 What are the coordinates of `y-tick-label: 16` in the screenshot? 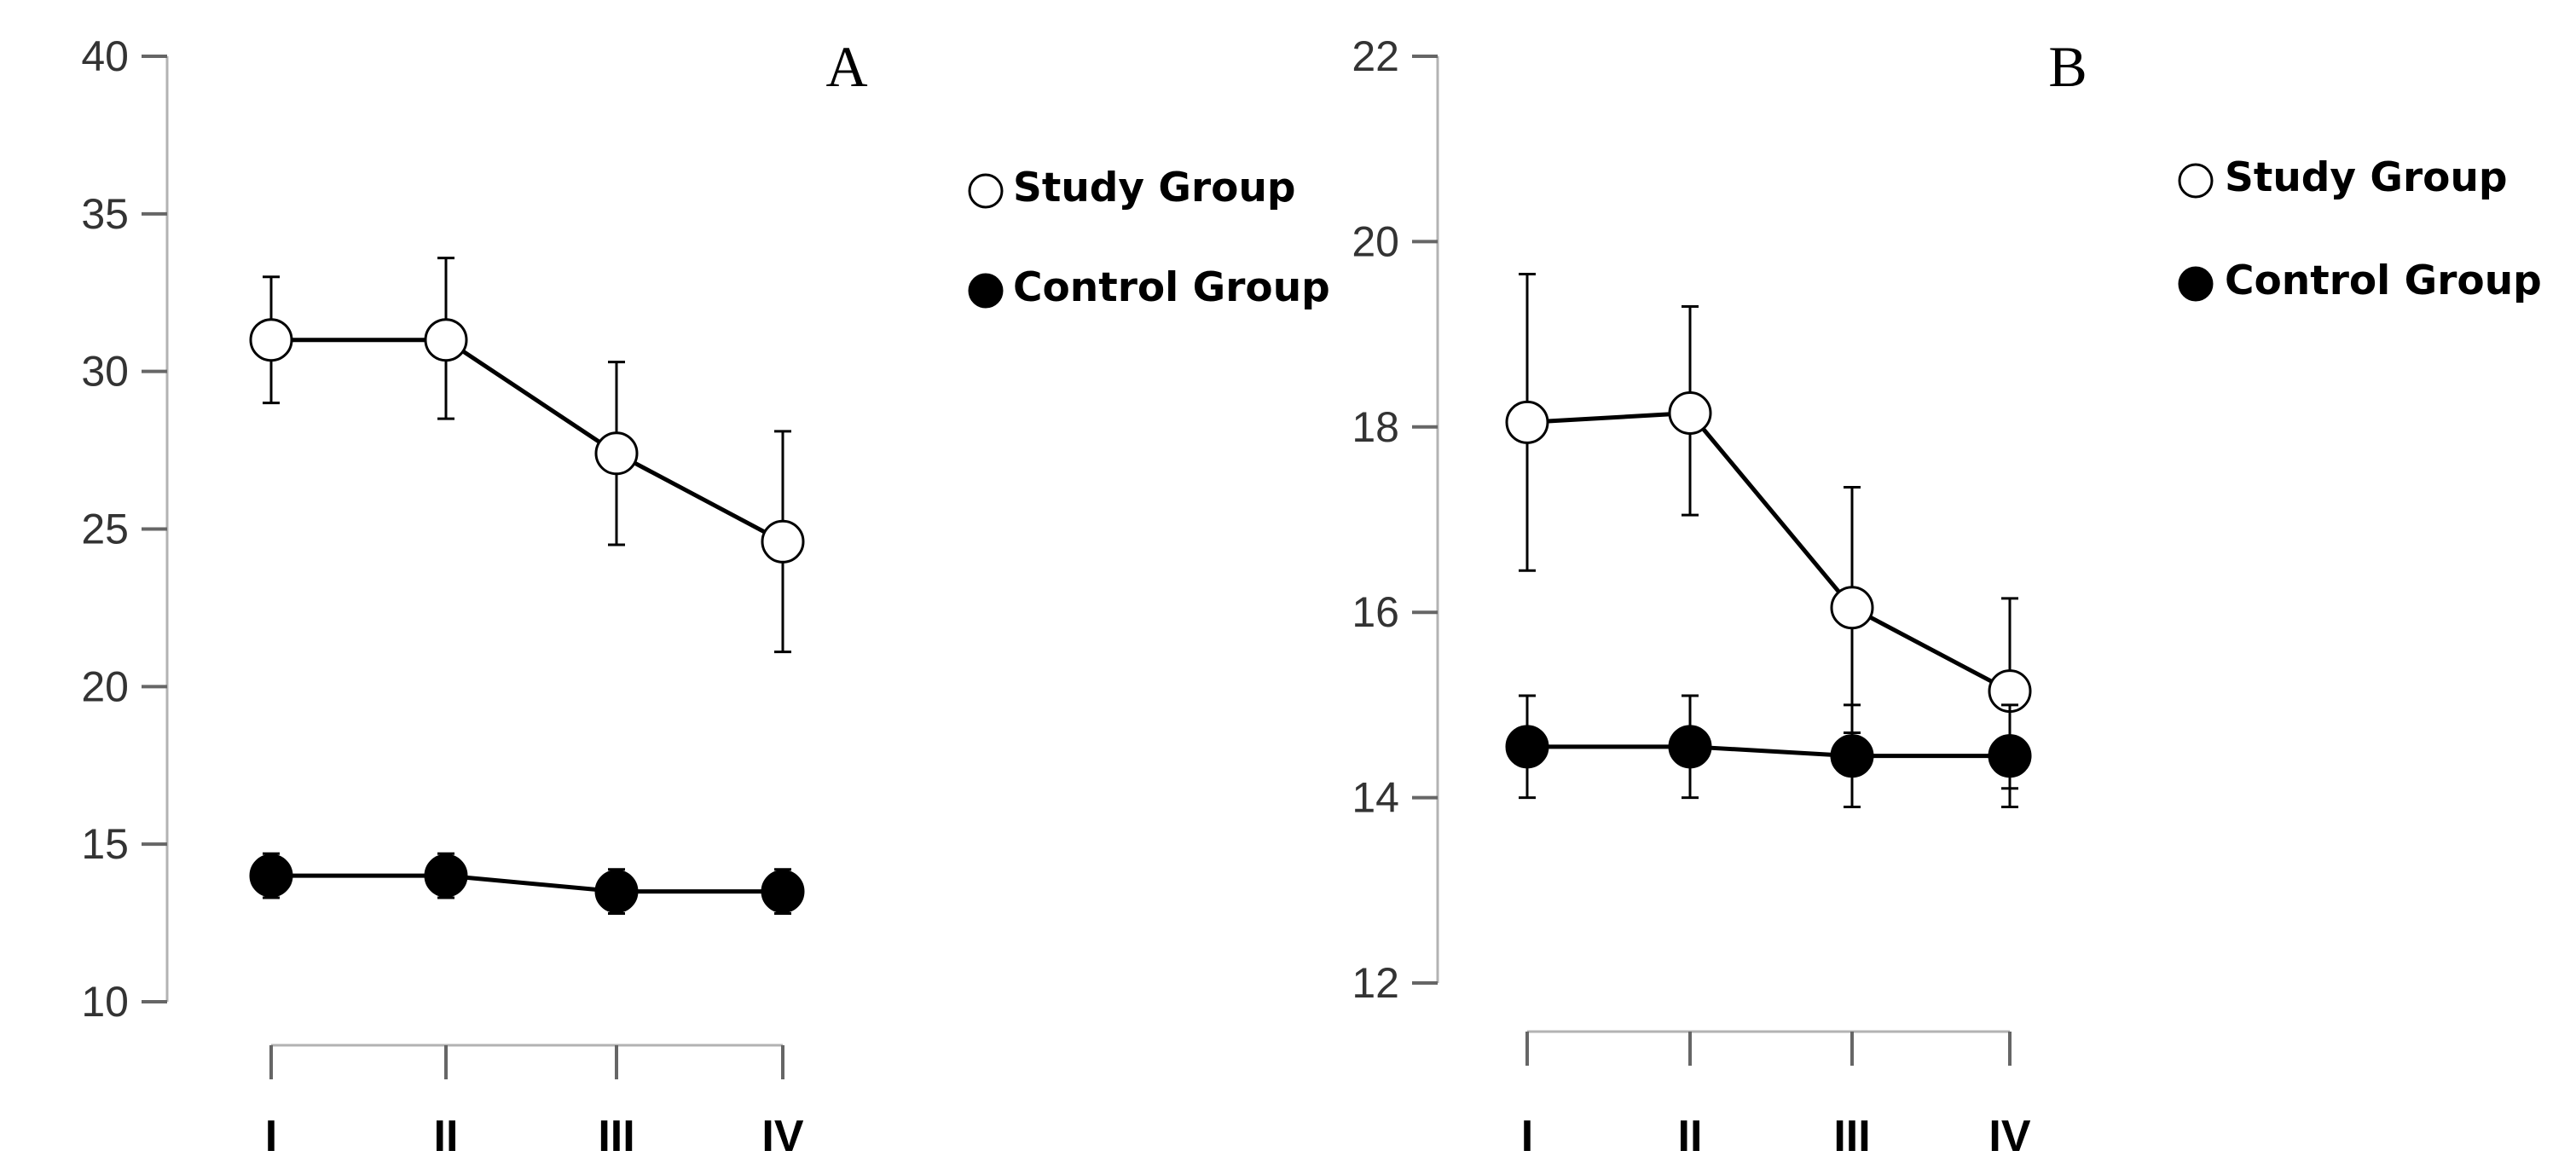 It's located at (1375, 612).